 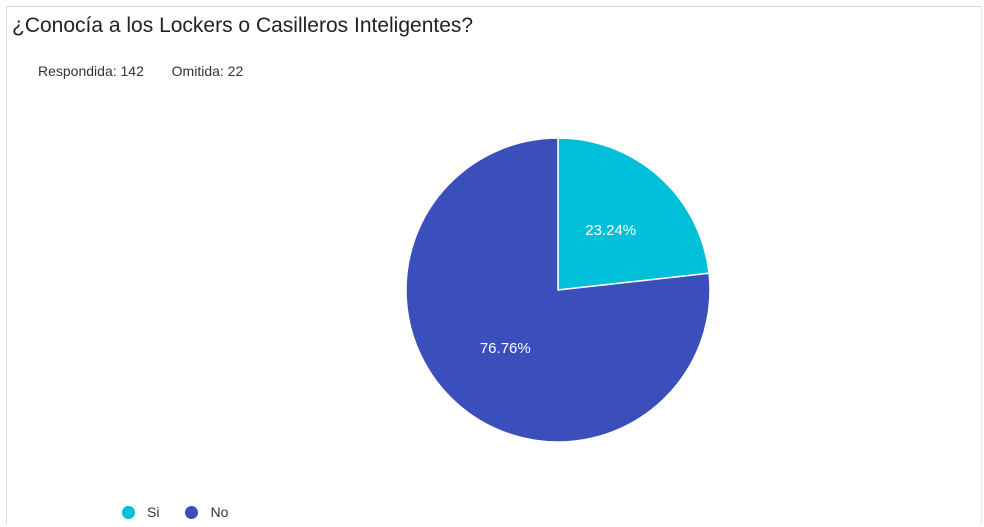 I want to click on legend-item-no: No, so click(x=206, y=512).